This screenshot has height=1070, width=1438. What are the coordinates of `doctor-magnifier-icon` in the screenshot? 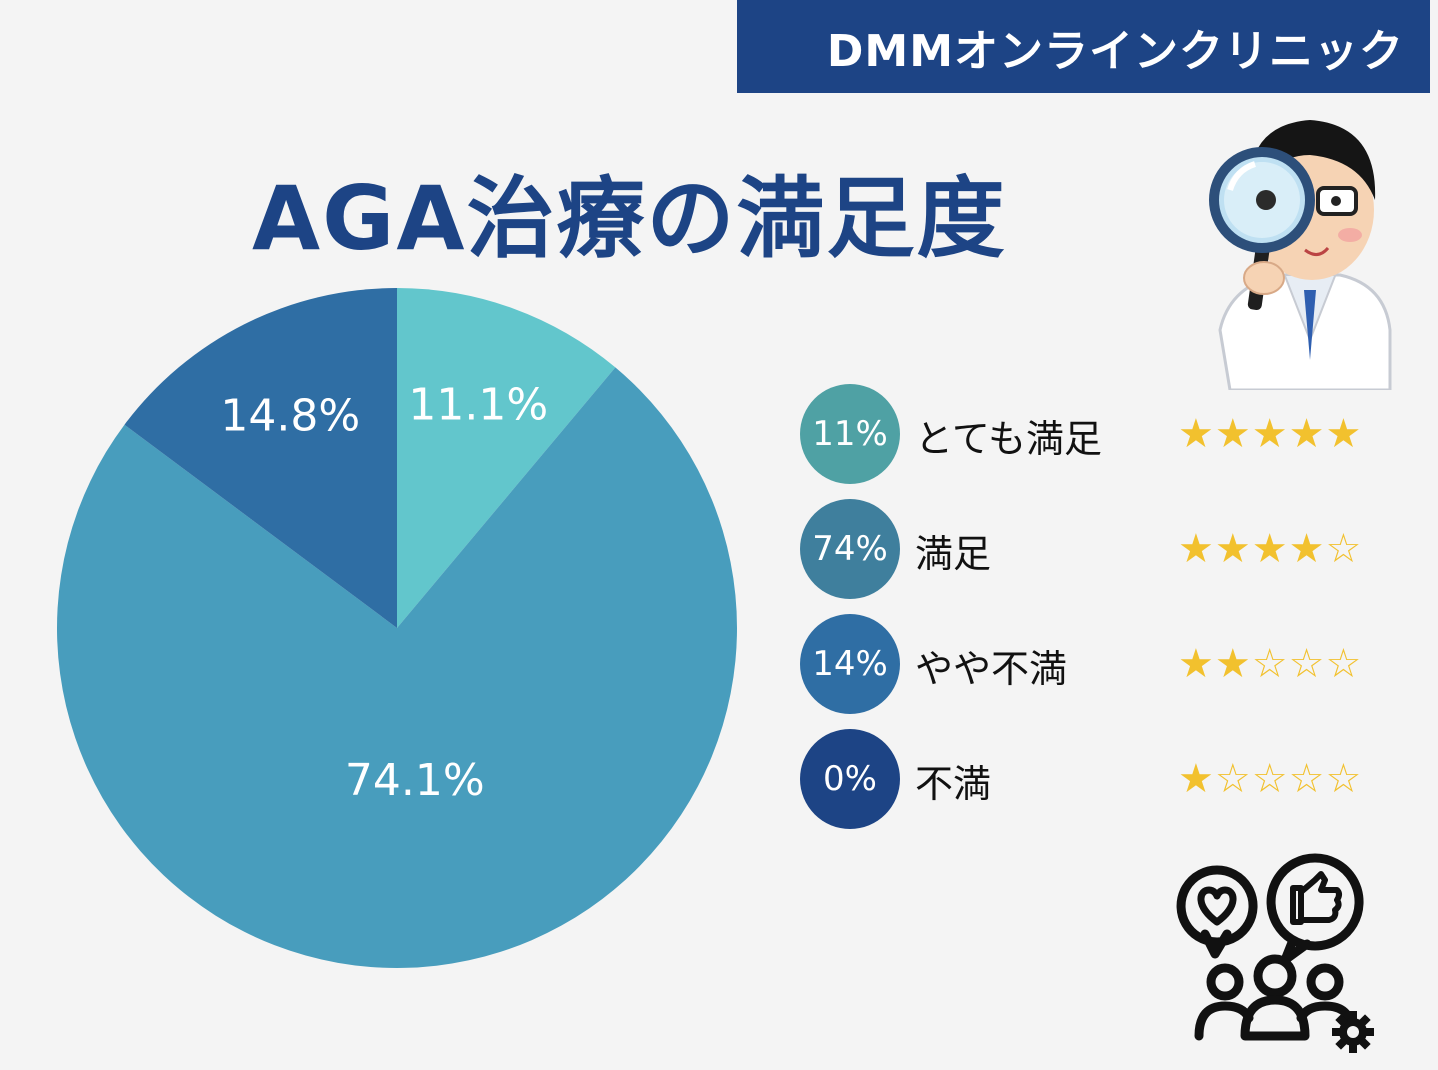 It's located at (1300, 255).